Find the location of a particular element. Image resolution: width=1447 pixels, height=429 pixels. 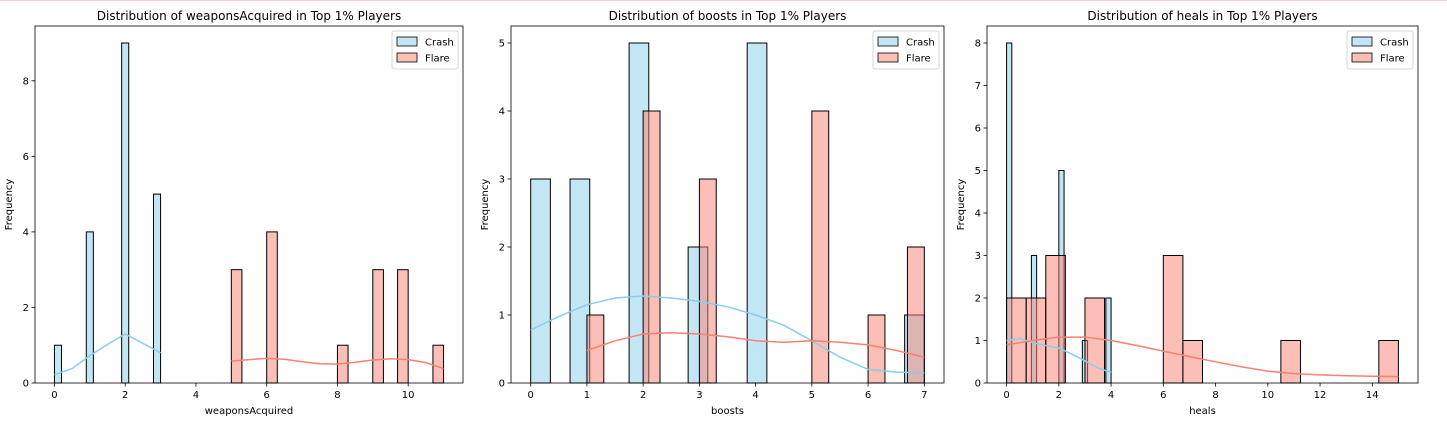

chart-title: Distribution of boosts in Top 1% Players is located at coordinates (728, 16).